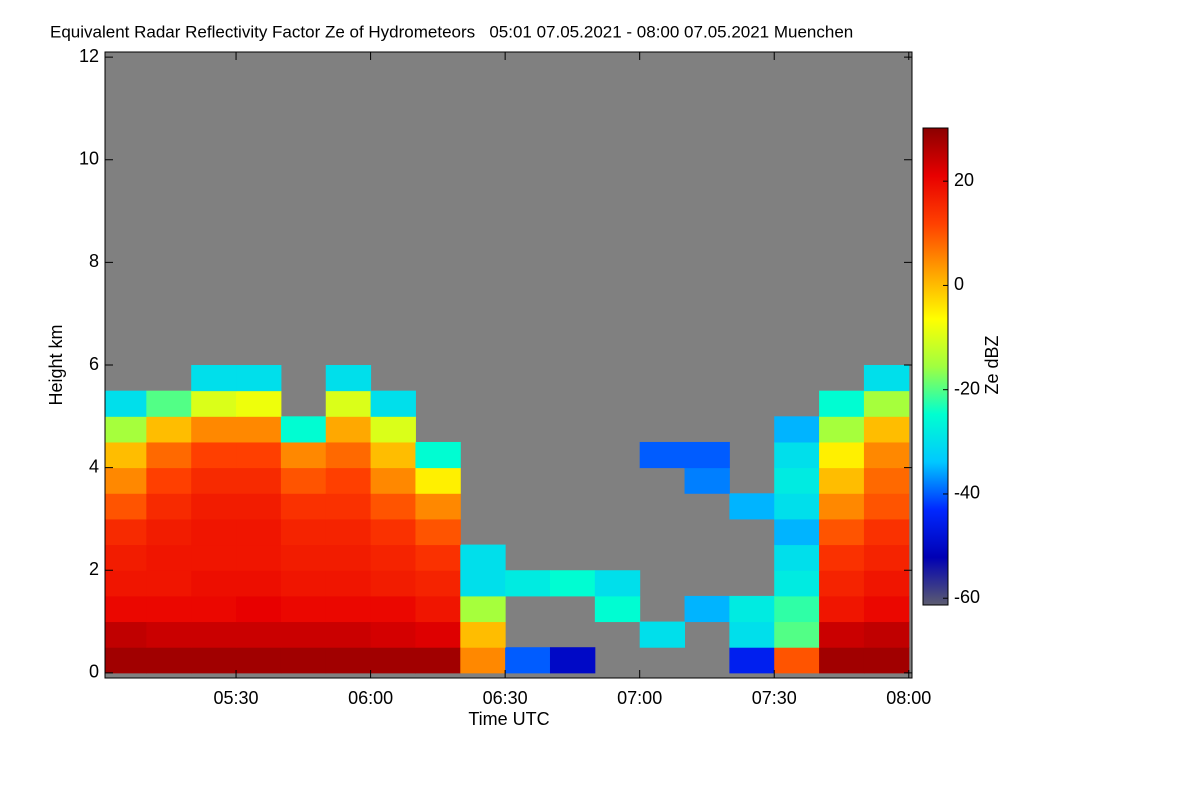 Image resolution: width=1200 pixels, height=805 pixels. What do you see at coordinates (94, 364) in the screenshot?
I see `y-tick-label: 6` at bounding box center [94, 364].